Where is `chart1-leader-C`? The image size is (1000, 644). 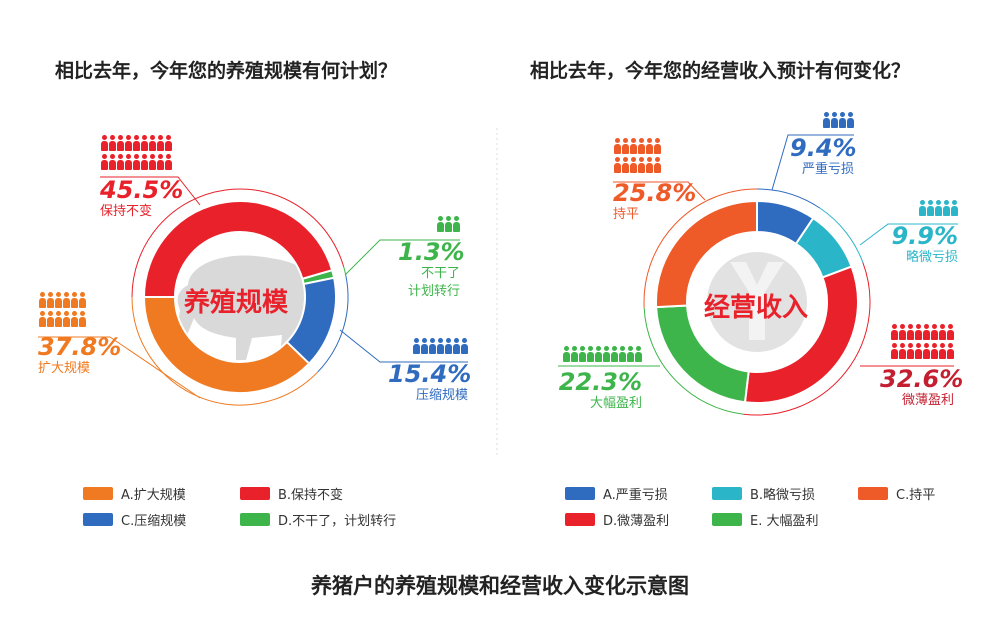 chart1-leader-C is located at coordinates (403, 346).